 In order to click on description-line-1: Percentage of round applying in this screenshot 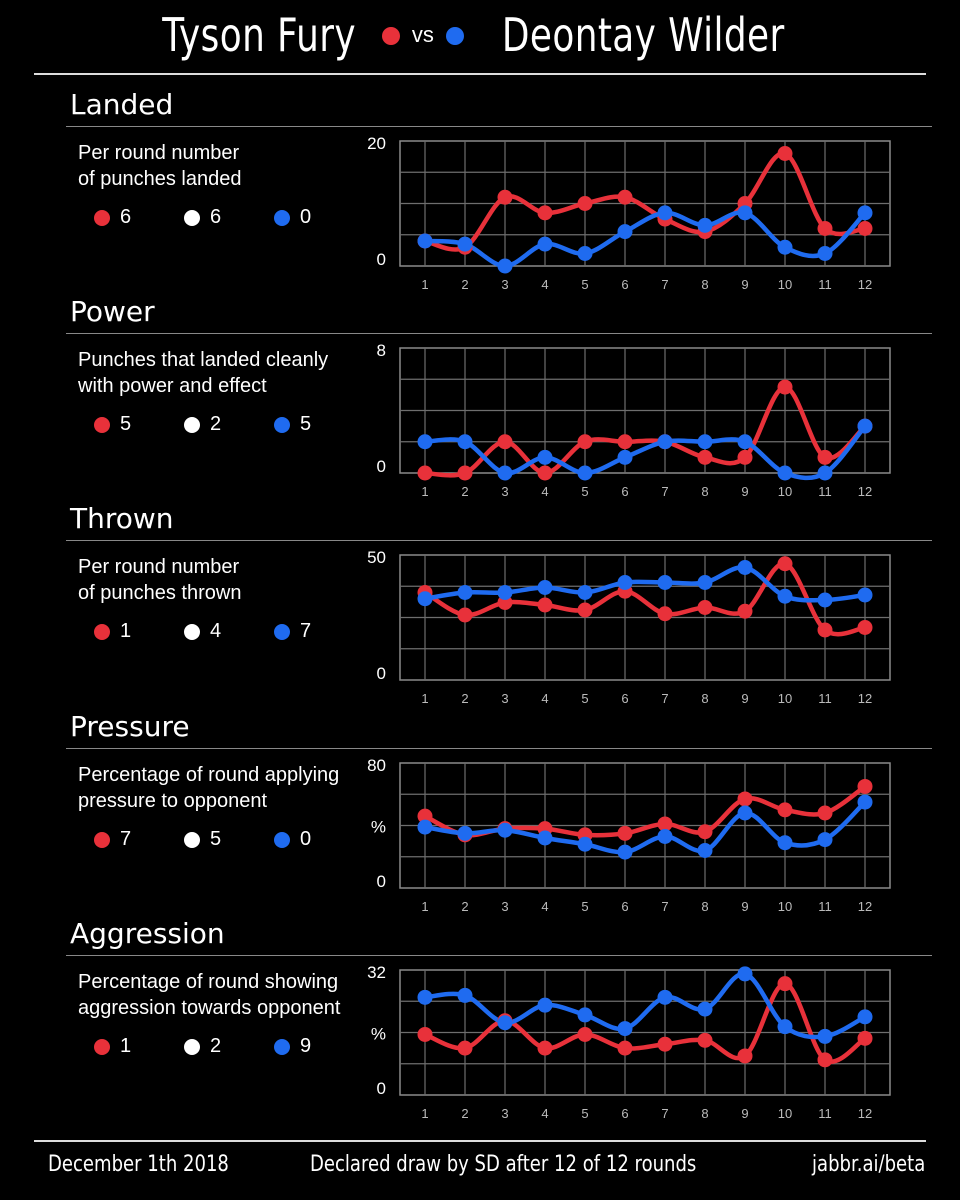, I will do `click(209, 775)`.